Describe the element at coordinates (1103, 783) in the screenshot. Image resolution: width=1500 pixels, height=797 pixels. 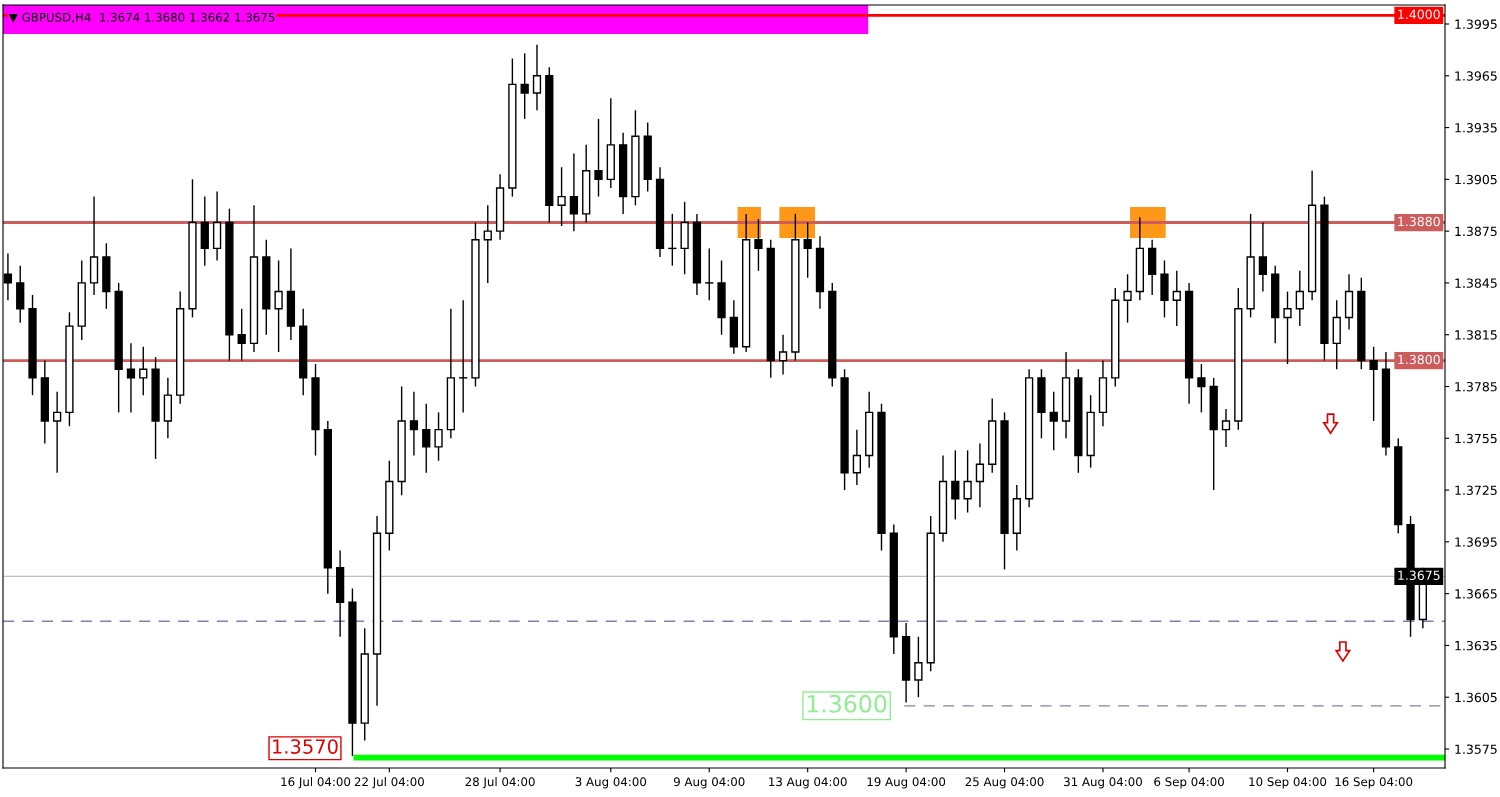
I see `x-tick-label: 31 Aug 04:00` at that location.